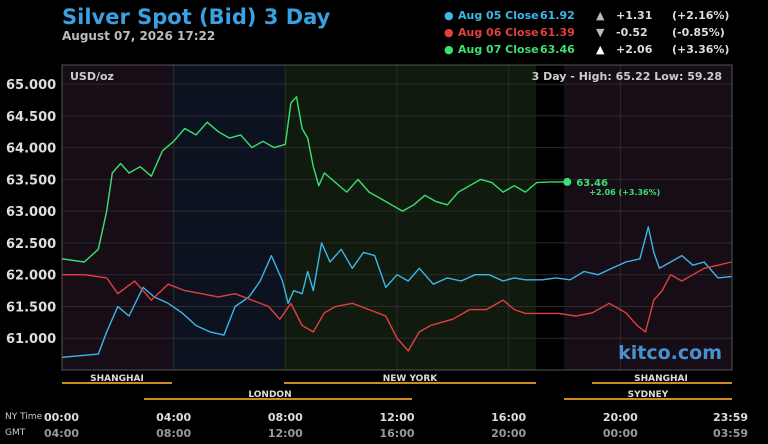 Image resolution: width=768 pixels, height=444 pixels. What do you see at coordinates (498, 15) in the screenshot?
I see `close-label: Aug 05 Close` at bounding box center [498, 15].